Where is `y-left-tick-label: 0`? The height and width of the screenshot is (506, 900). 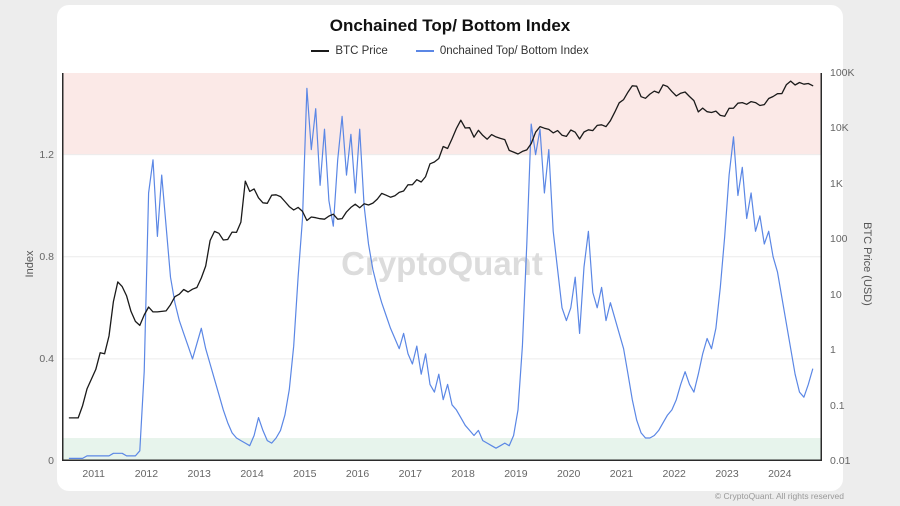
y-left-tick-label: 0 is located at coordinates (51, 461).